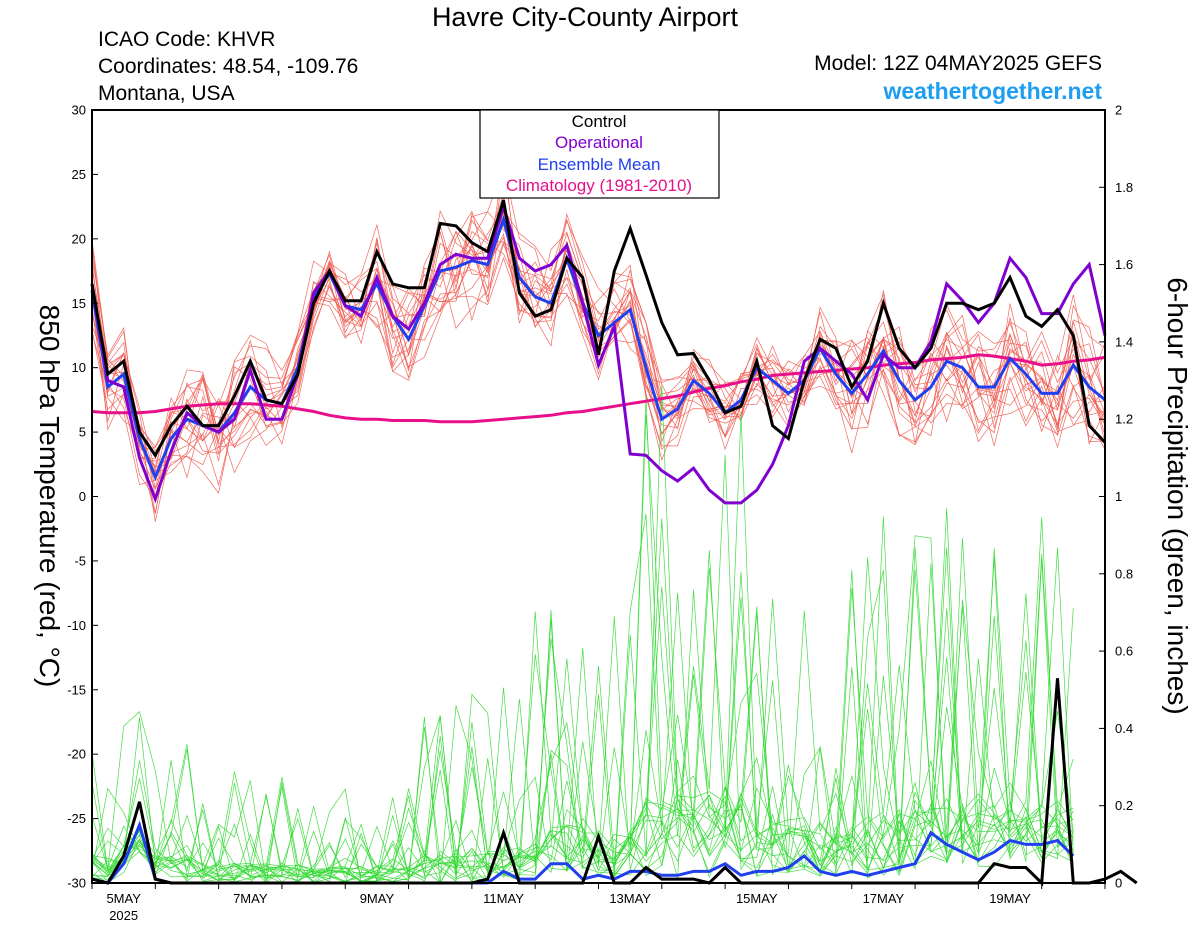 Image resolution: width=1200 pixels, height=927 pixels. Describe the element at coordinates (76, 818) in the screenshot. I see `y-left-tick-label: -25` at that location.